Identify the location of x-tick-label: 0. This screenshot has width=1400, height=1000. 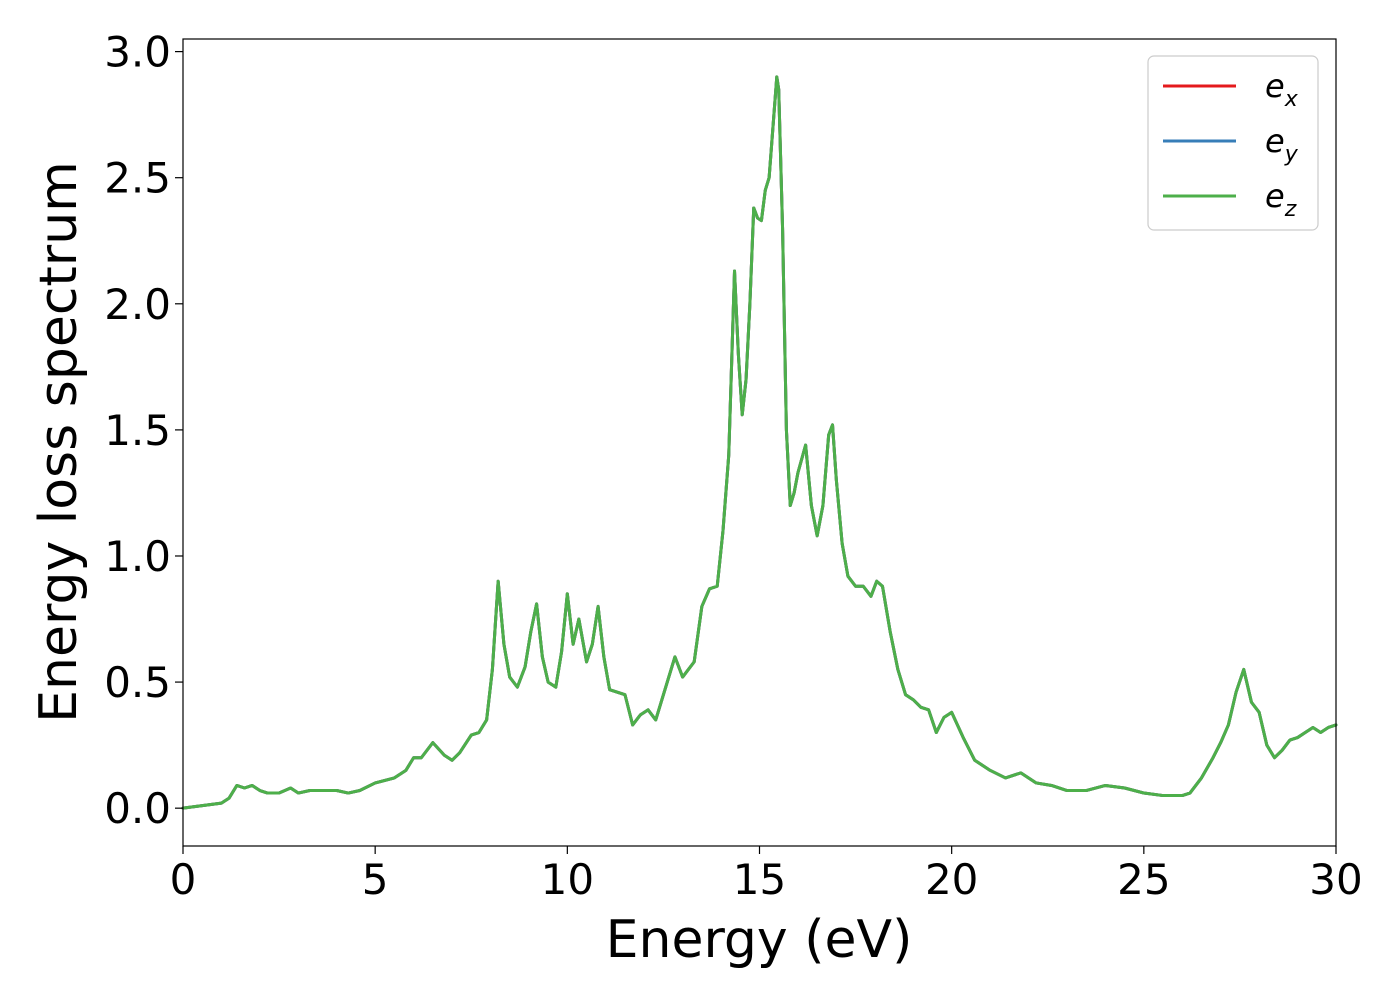
(183, 879).